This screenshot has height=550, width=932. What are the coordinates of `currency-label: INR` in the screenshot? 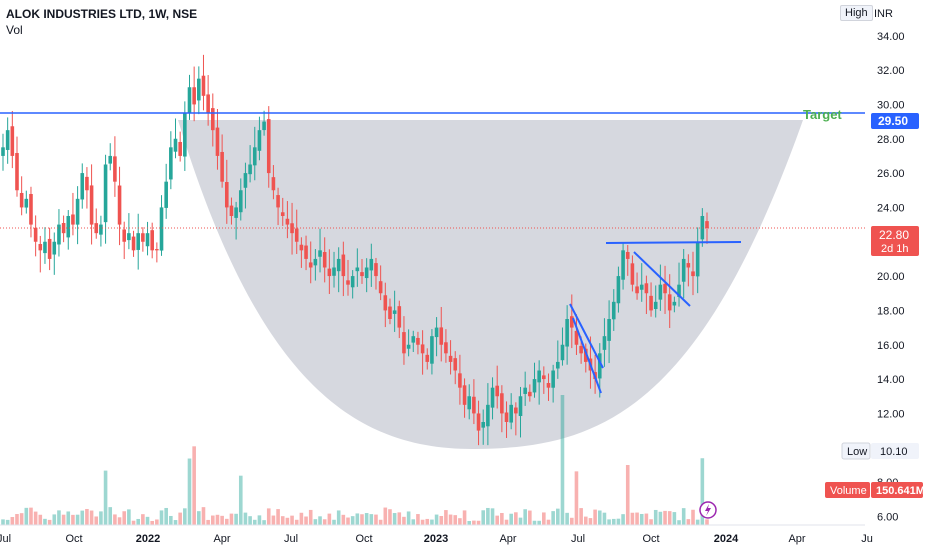 It's located at (883, 14).